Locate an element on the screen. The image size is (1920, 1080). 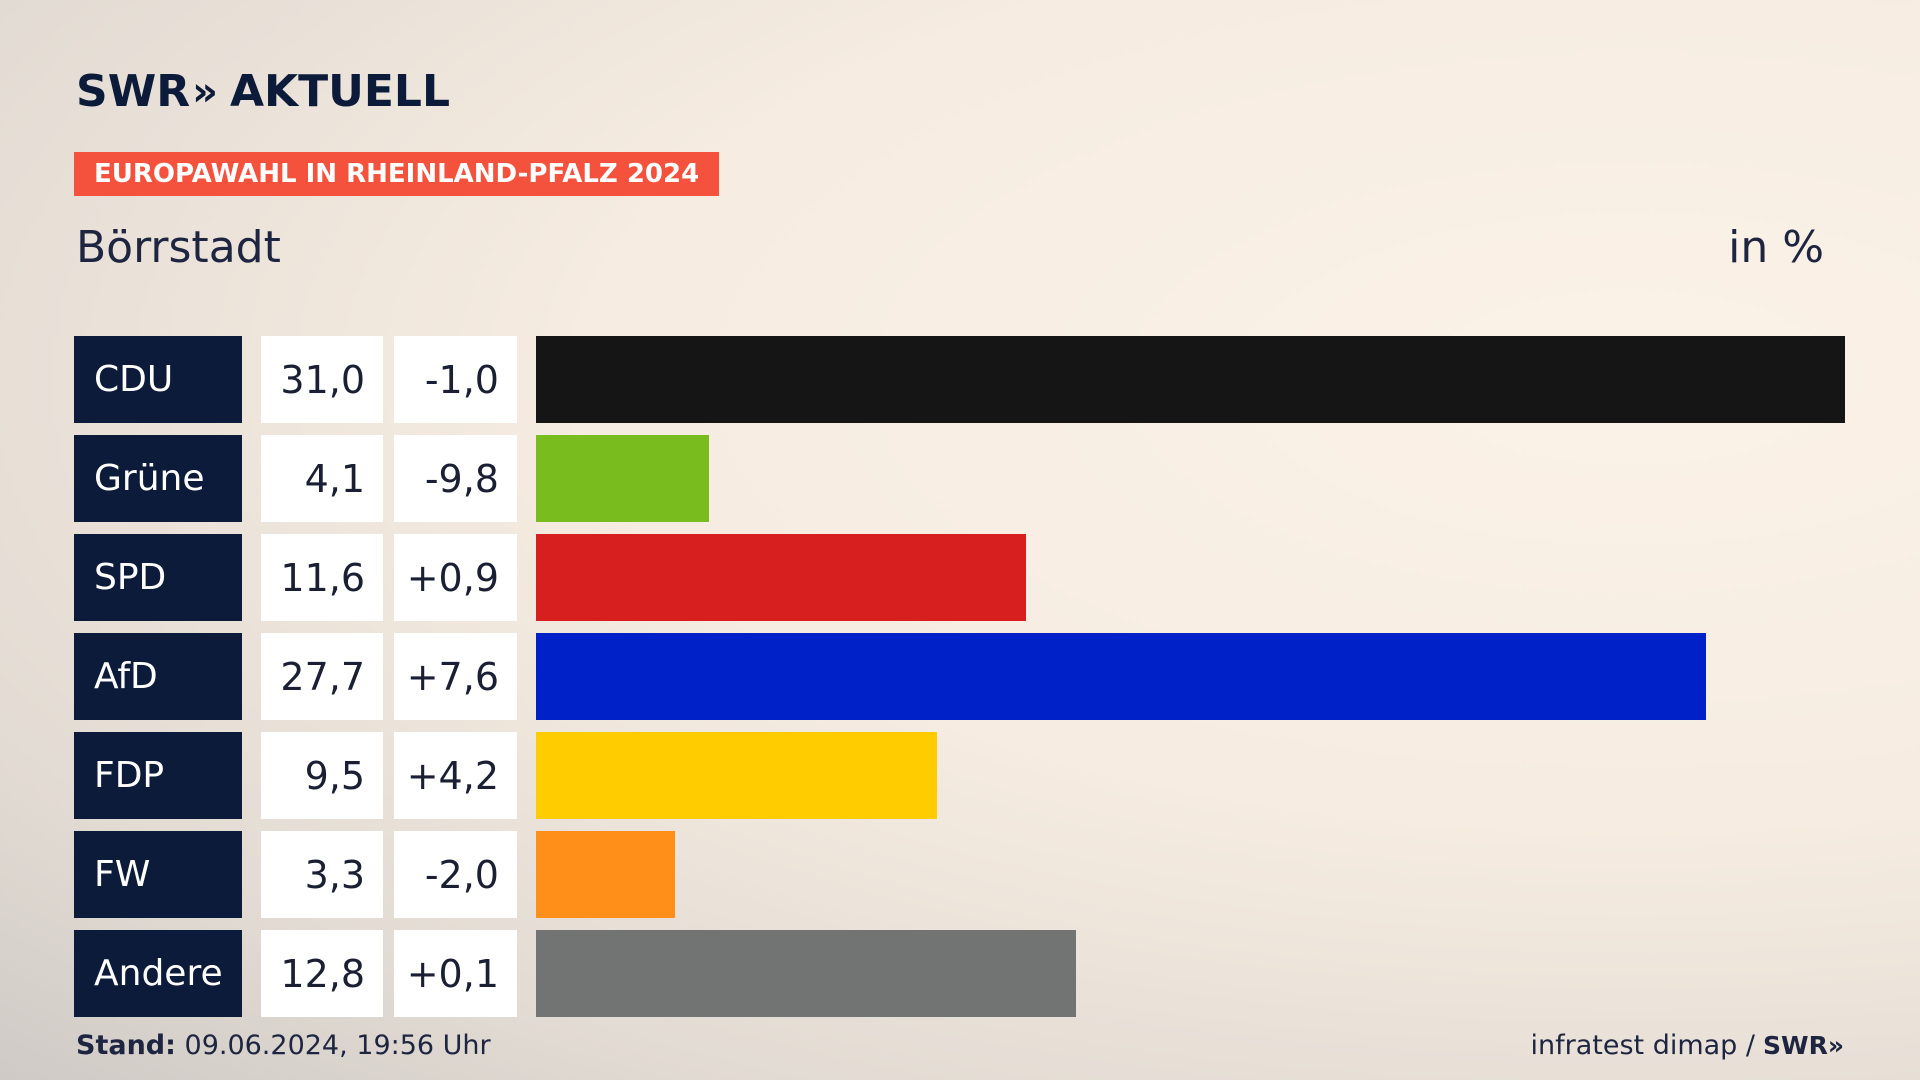
result-row: Andere 12,8 +0,1 is located at coordinates (960, 973).